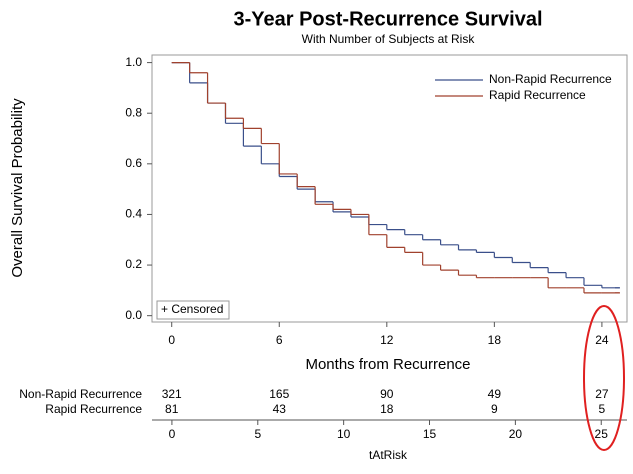  I want to click on x-tick-label: 6, so click(279, 340).